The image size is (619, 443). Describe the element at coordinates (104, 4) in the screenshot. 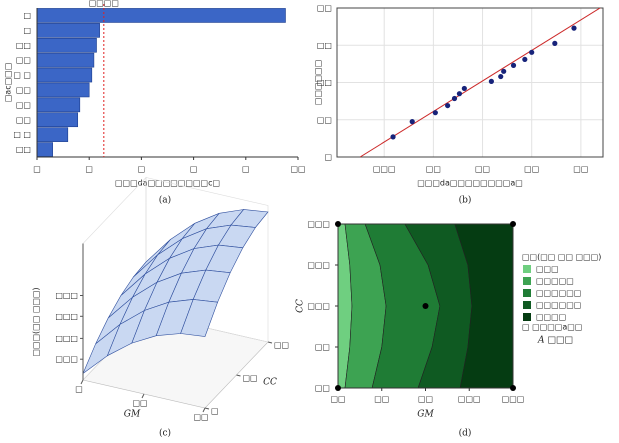

I see `reference-label: □□□□` at that location.